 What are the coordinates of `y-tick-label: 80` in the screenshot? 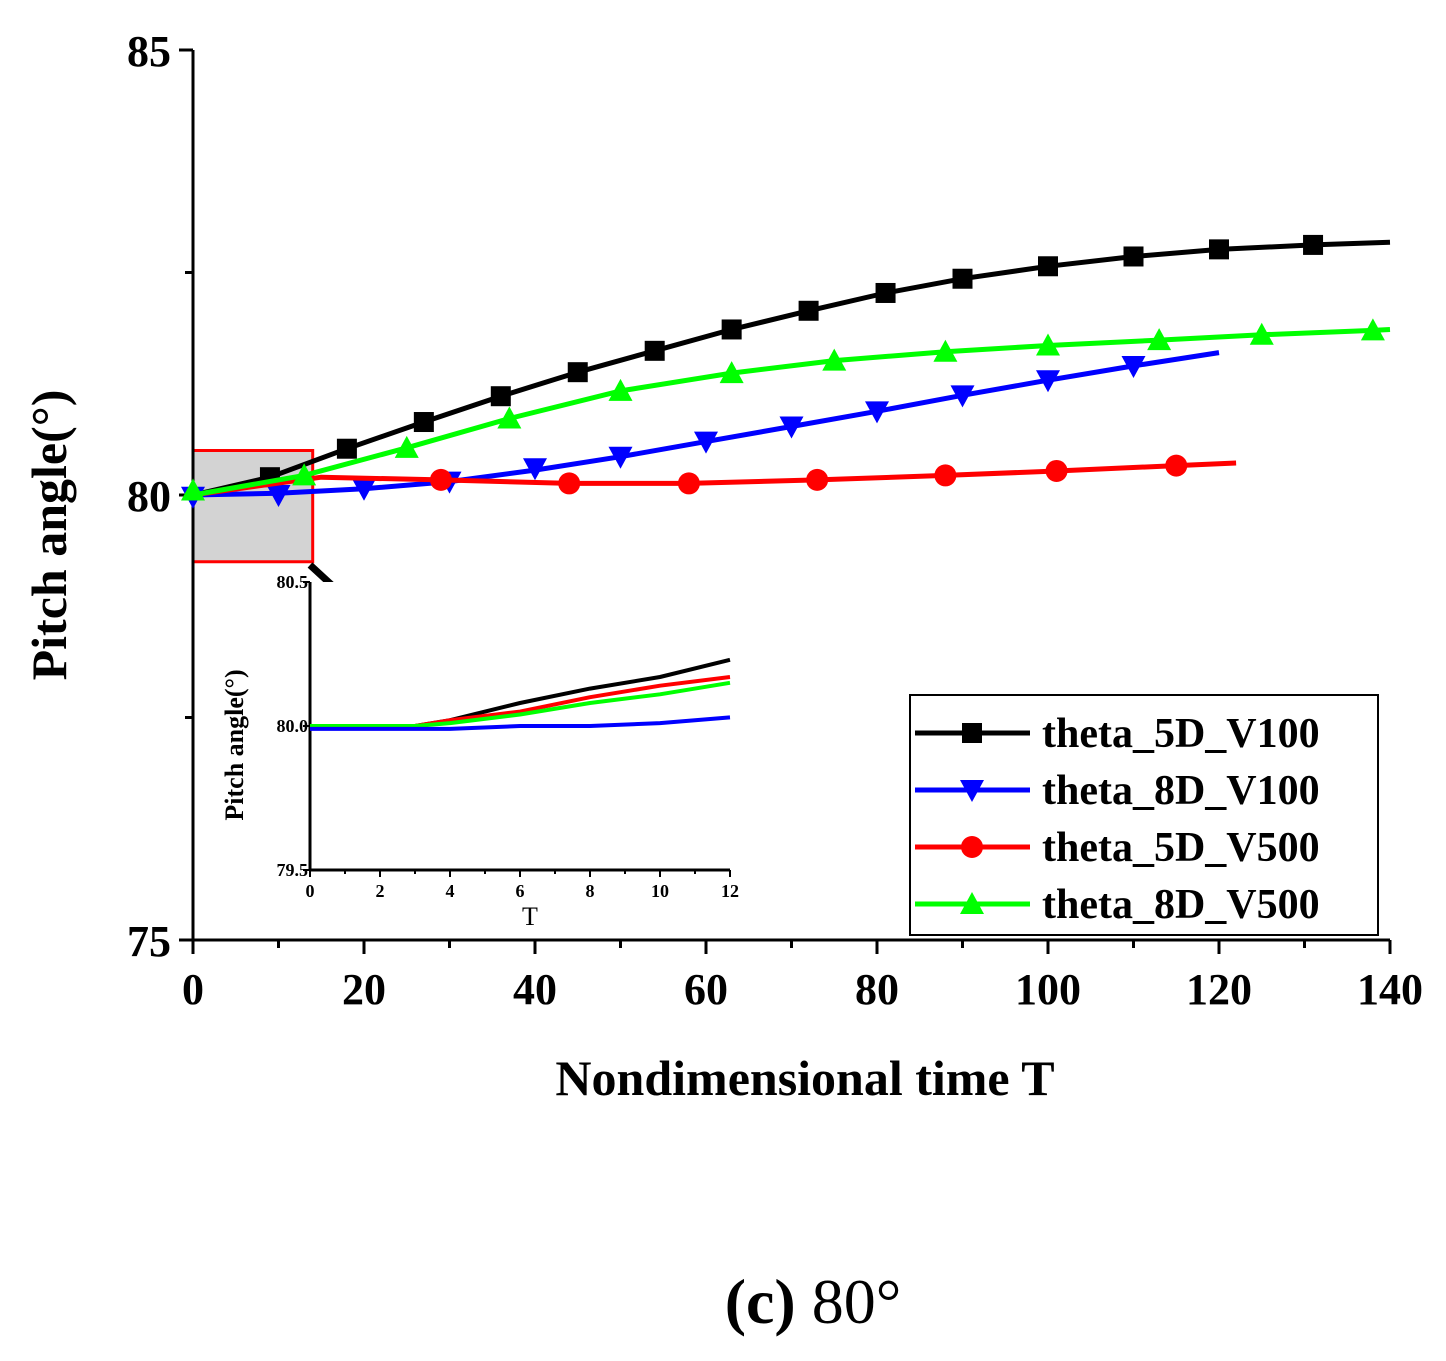 It's located at (149, 496).